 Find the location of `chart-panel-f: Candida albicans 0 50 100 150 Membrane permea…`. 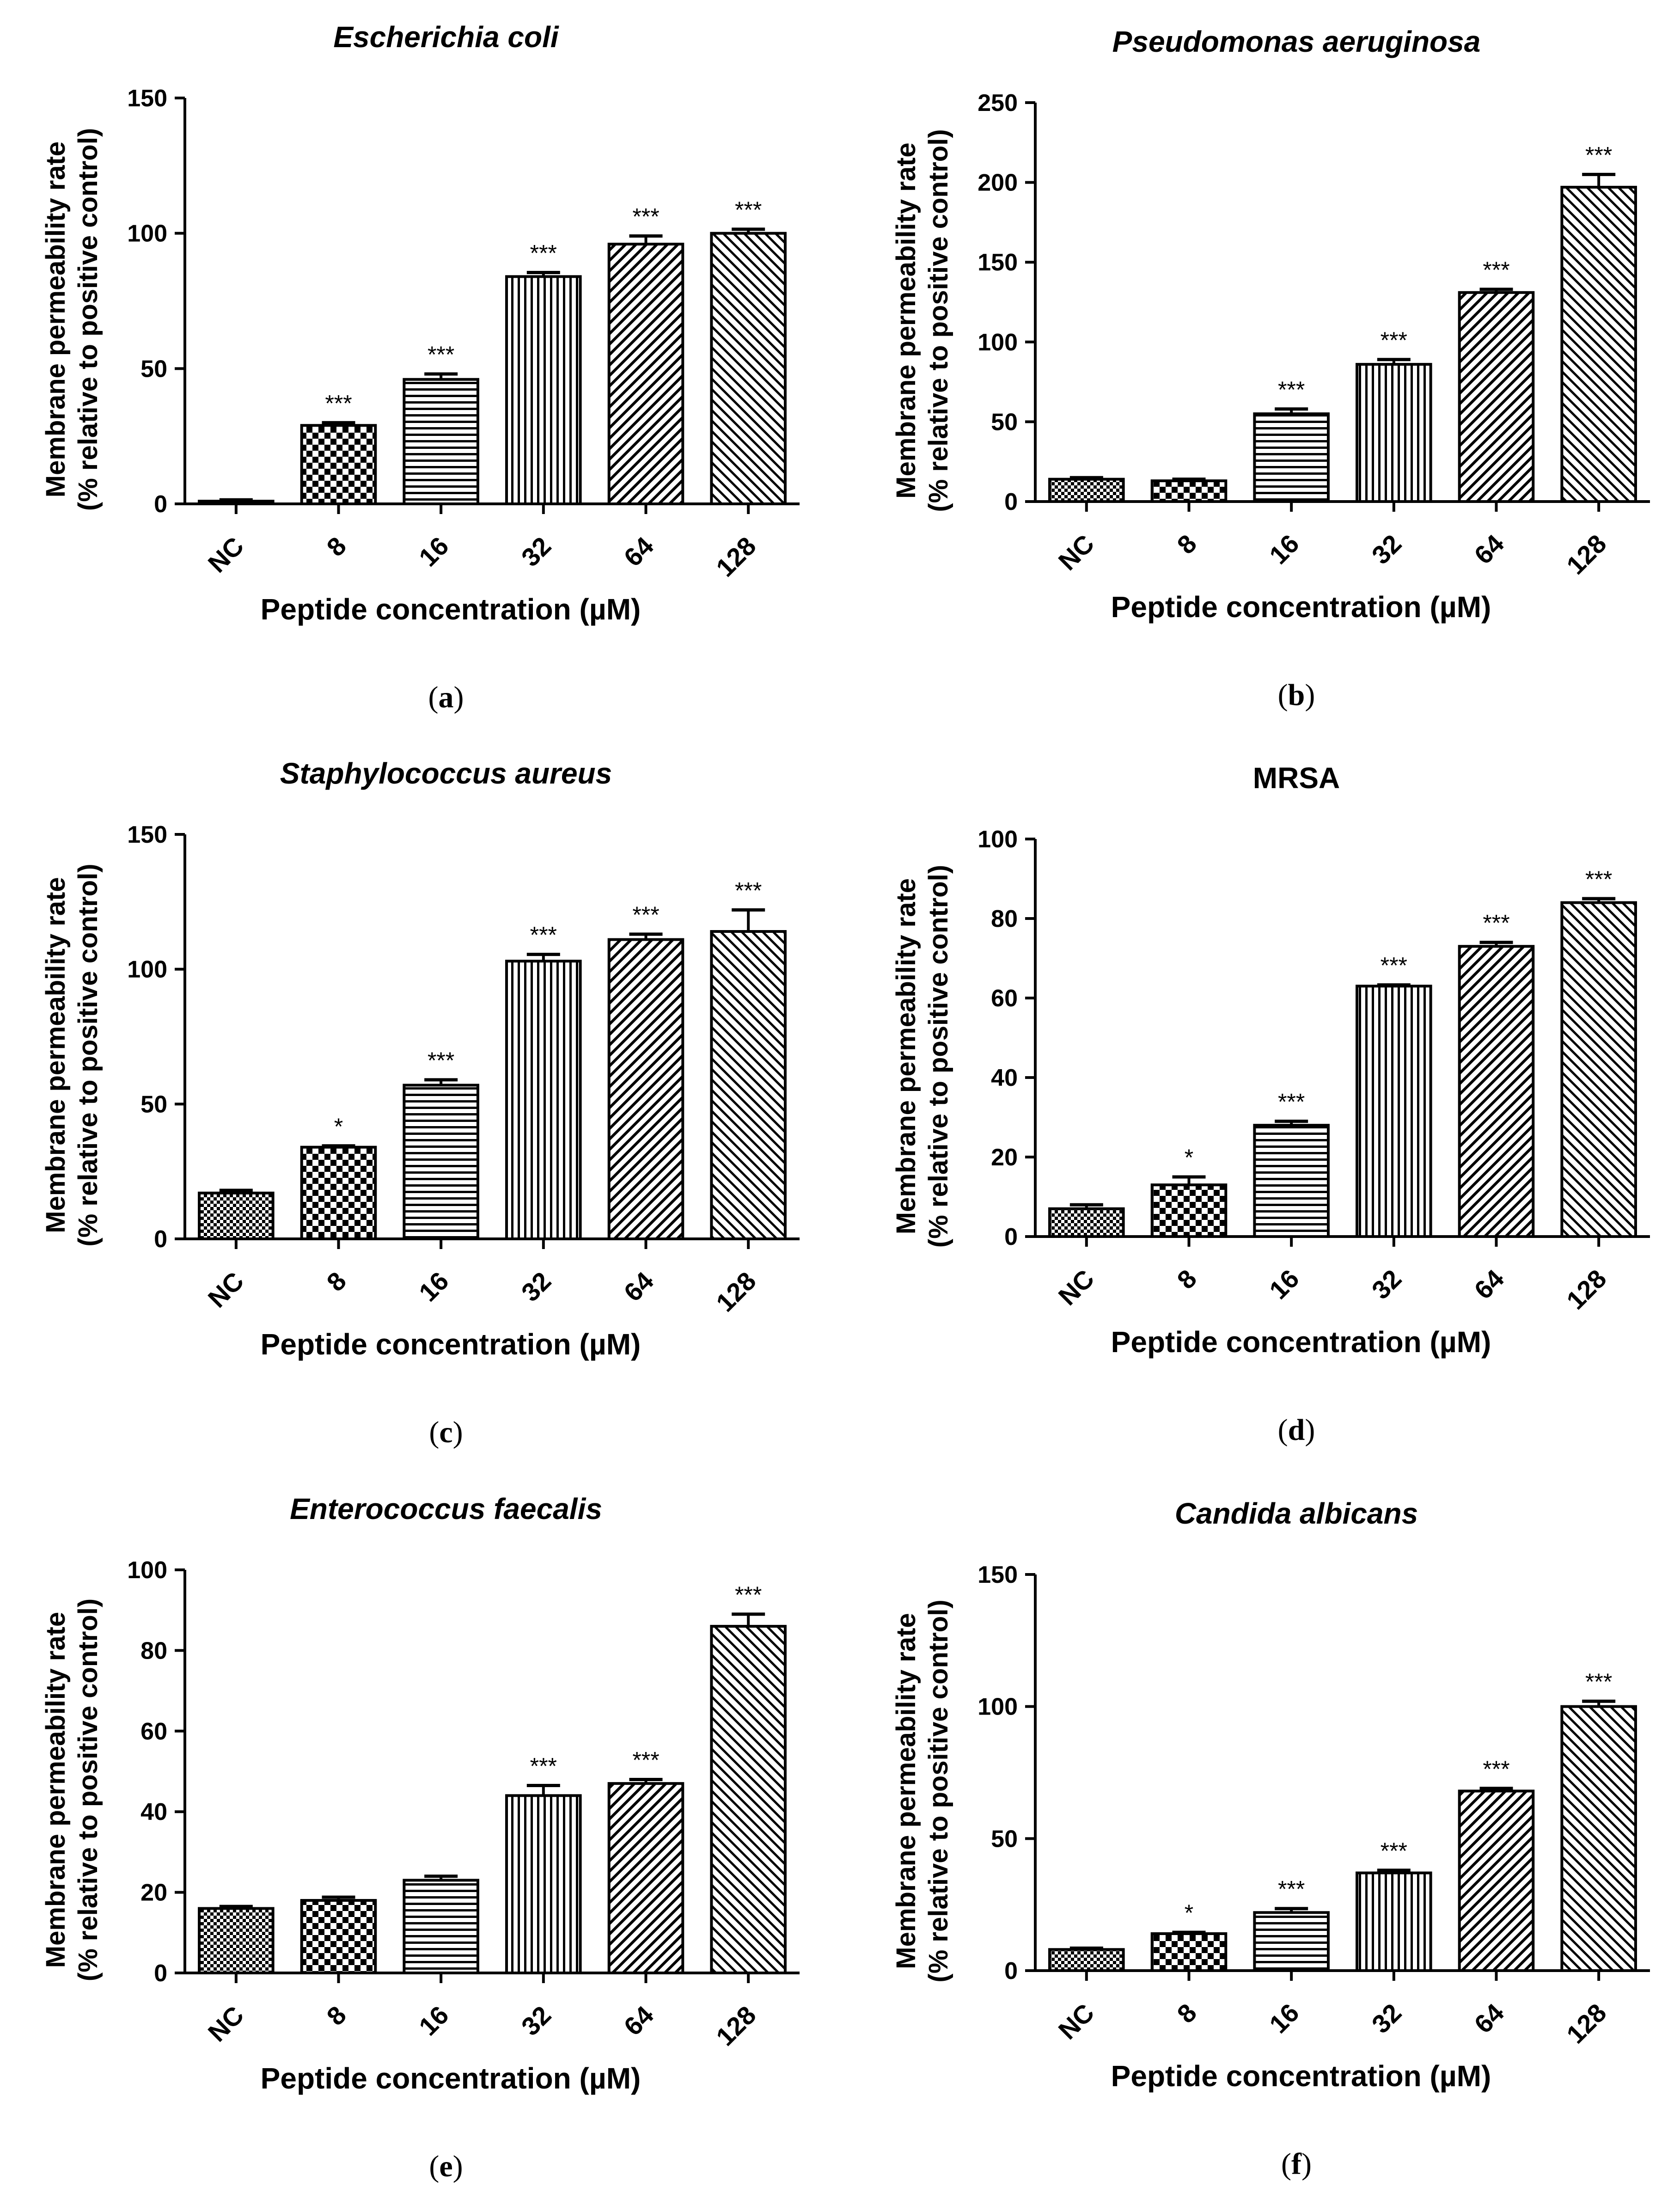

chart-panel-f: Candida albicans 0 50 100 150 Membrane permea… is located at coordinates (1270, 1839).